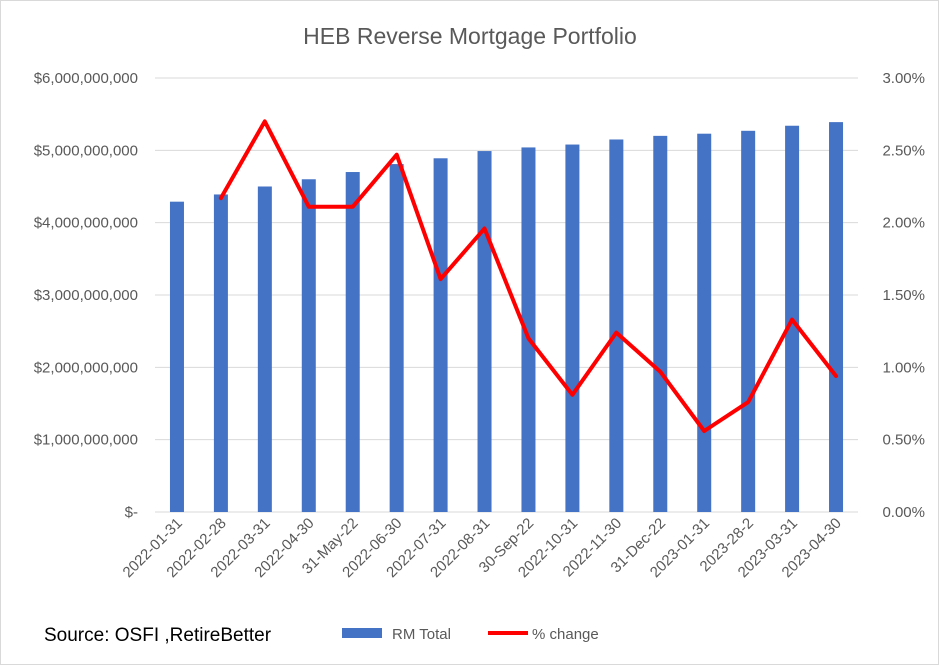  I want to click on right-tick-label: 3.00%, so click(903, 78).